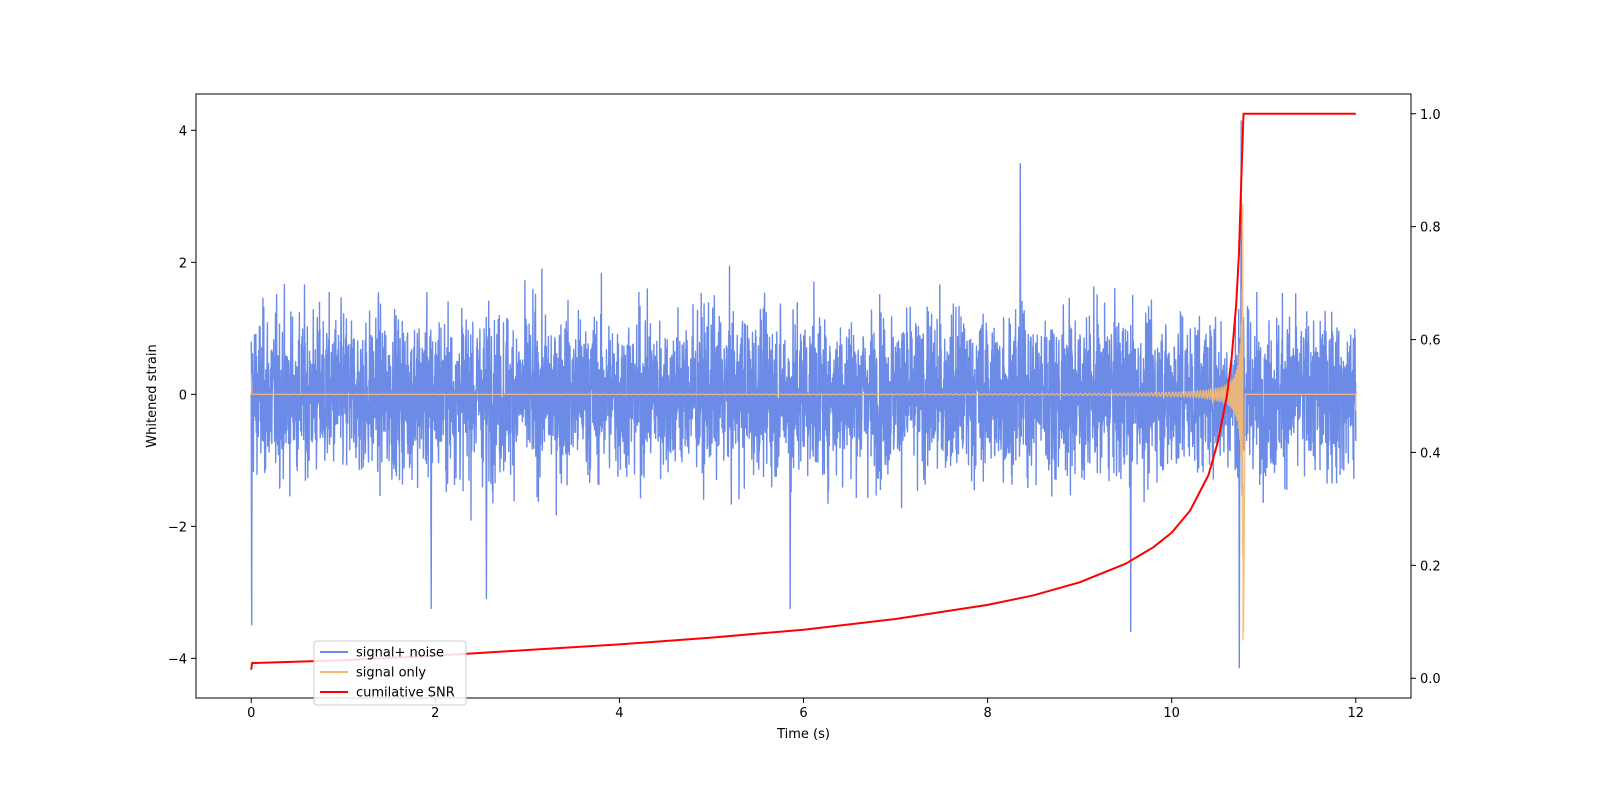  Describe the element at coordinates (183, 263) in the screenshot. I see `y-tick-label: 2` at that location.